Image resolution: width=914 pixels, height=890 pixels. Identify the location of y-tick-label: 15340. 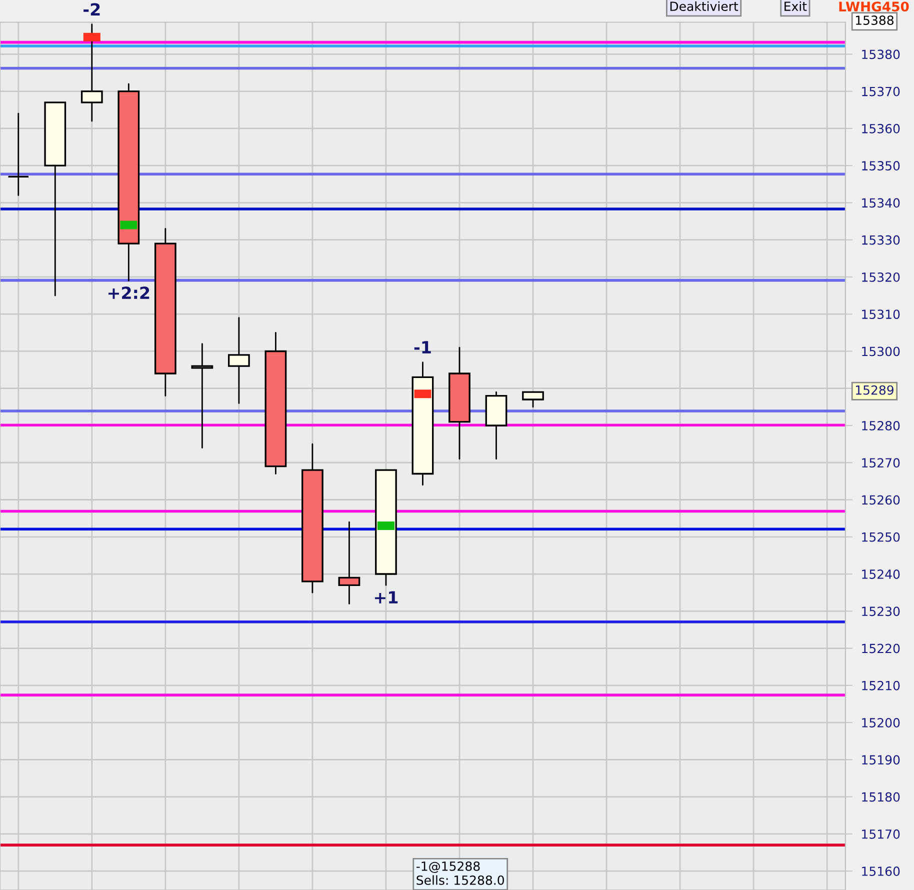
(881, 203).